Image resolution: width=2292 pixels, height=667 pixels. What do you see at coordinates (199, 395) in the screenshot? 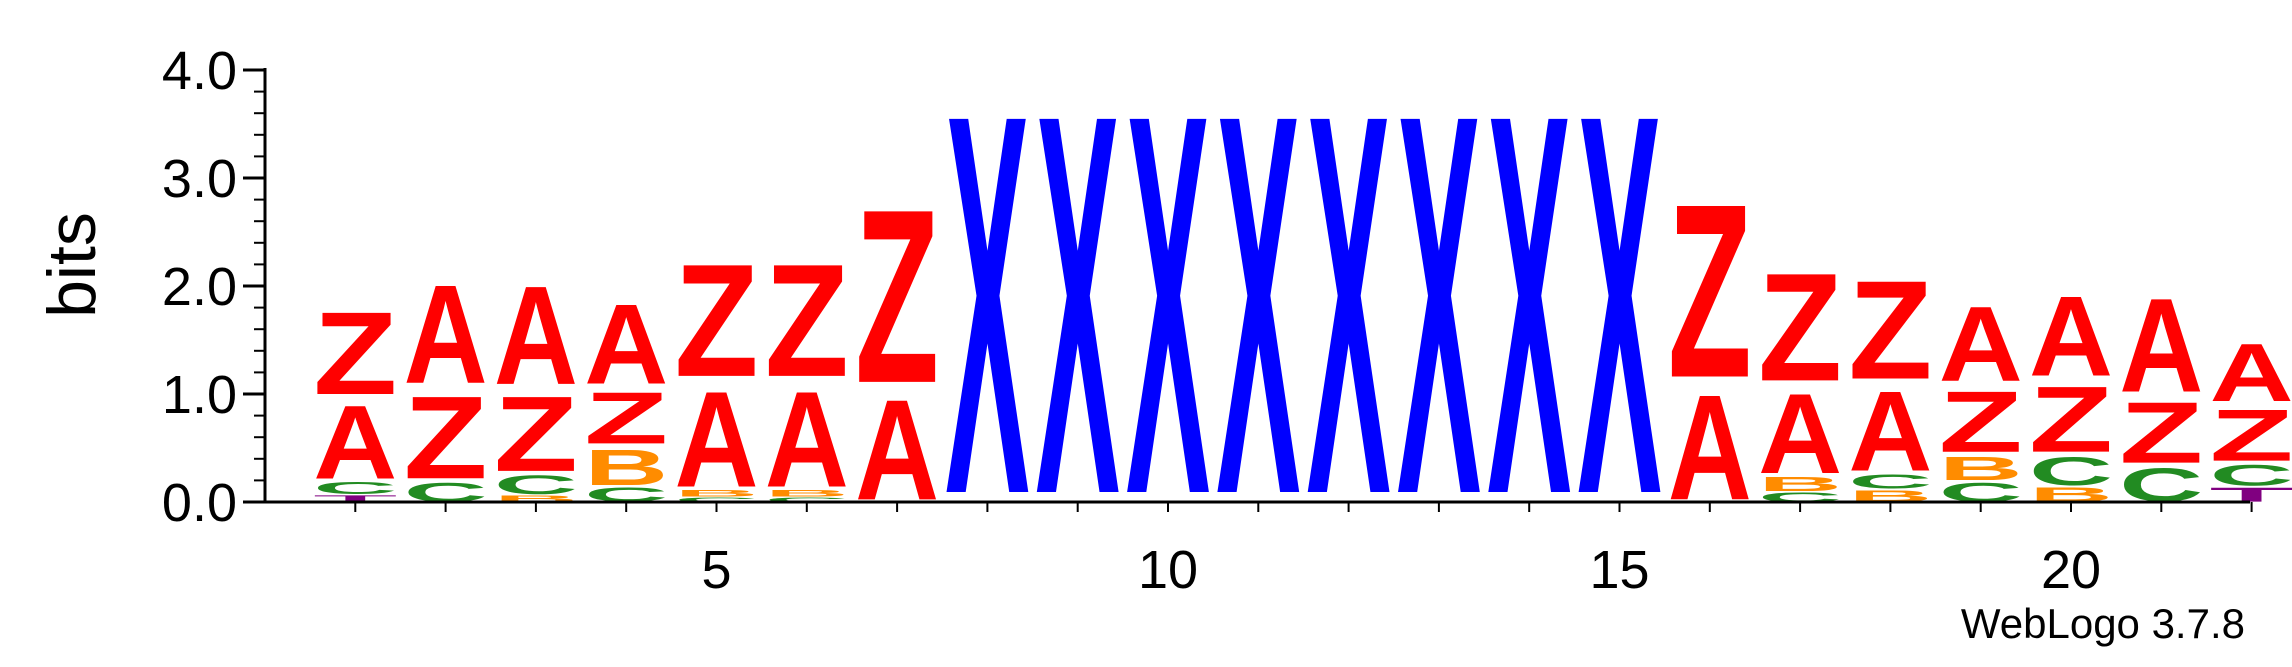
I see `y-tick-label: 1.0` at bounding box center [199, 395].